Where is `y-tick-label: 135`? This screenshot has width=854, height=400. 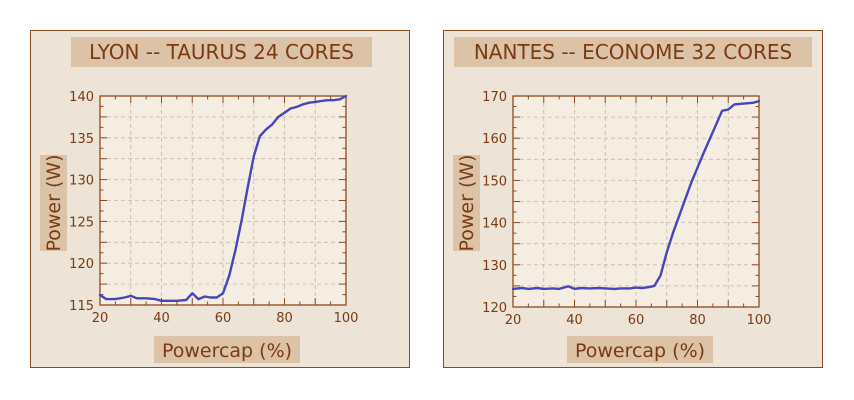
y-tick-label: 135 is located at coordinates (81, 139).